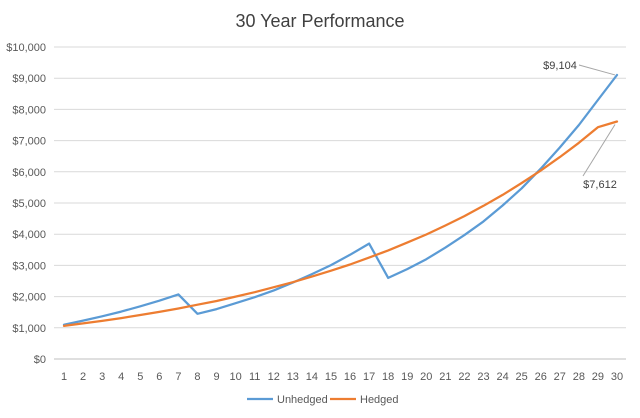  What do you see at coordinates (40, 360) in the screenshot?
I see `y-tick-label: $0` at bounding box center [40, 360].